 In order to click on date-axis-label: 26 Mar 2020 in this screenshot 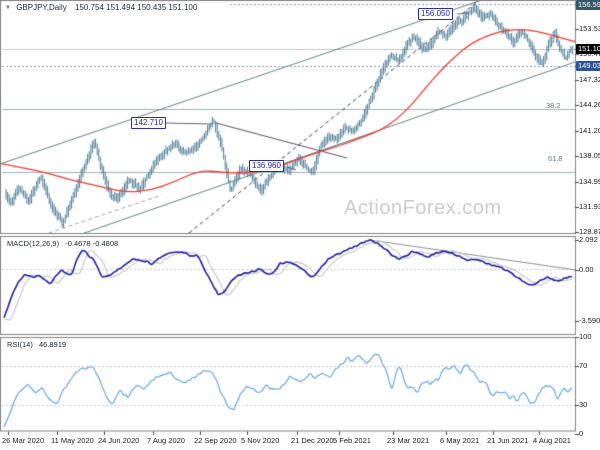, I will do `click(23, 440)`.